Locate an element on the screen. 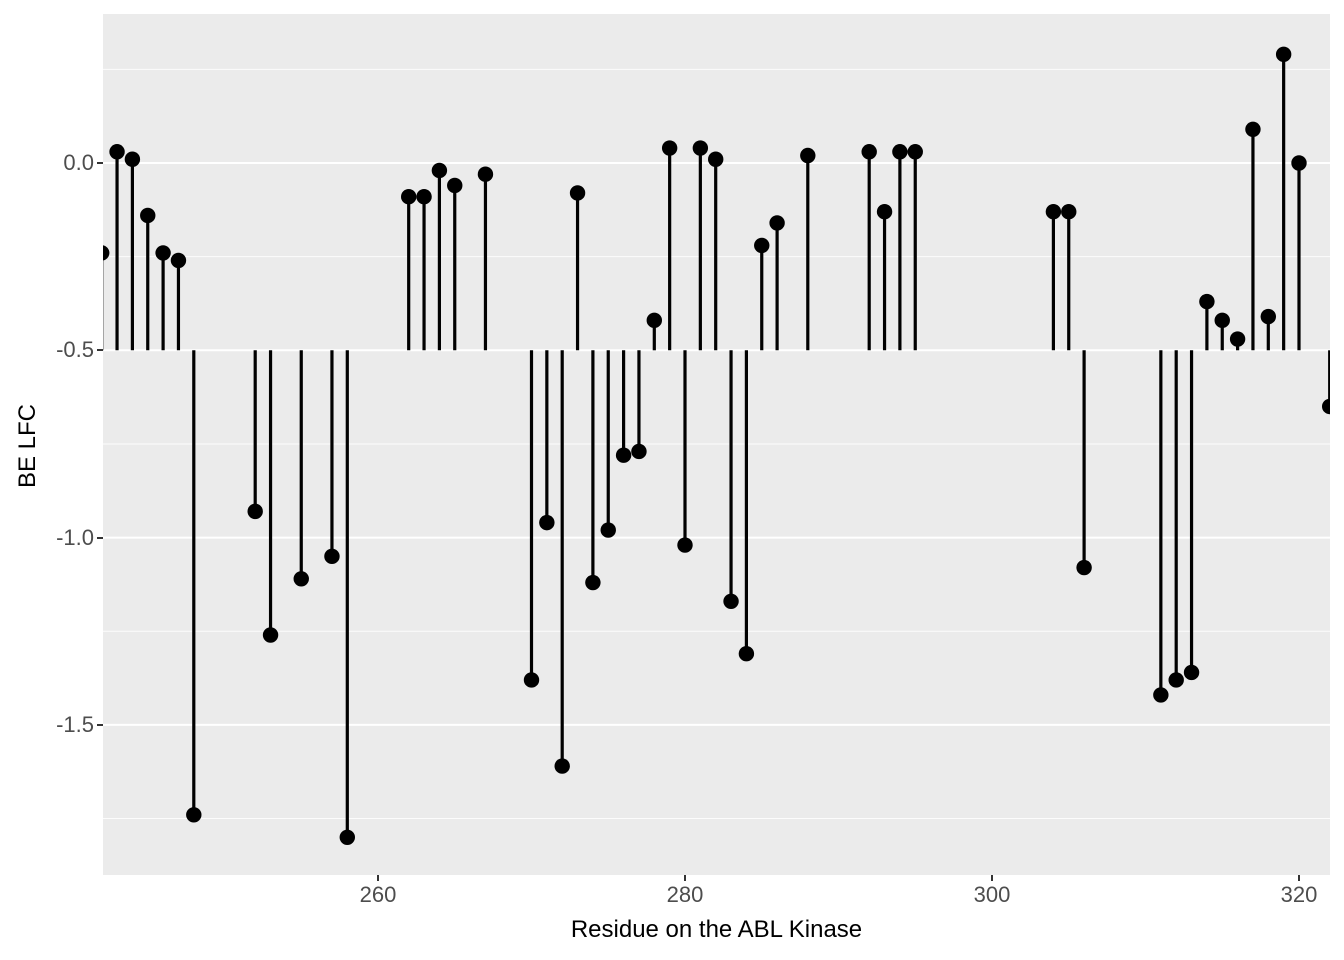  y-tick-mark--1.0 is located at coordinates (100, 537).